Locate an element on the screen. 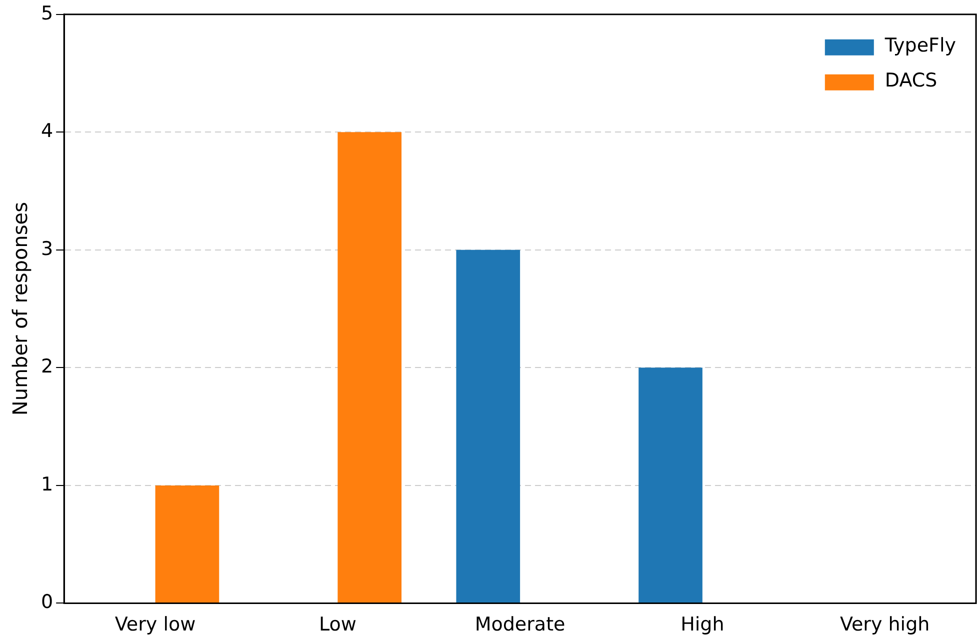 This screenshot has width=977, height=642. y-axis-title: Number of responses is located at coordinates (20, 309).